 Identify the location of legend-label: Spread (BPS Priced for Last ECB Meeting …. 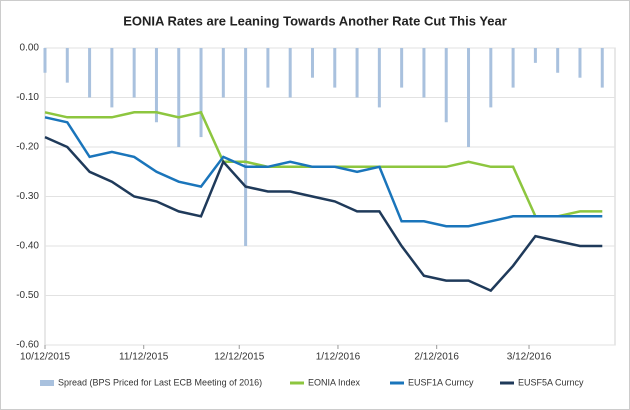
(160, 382).